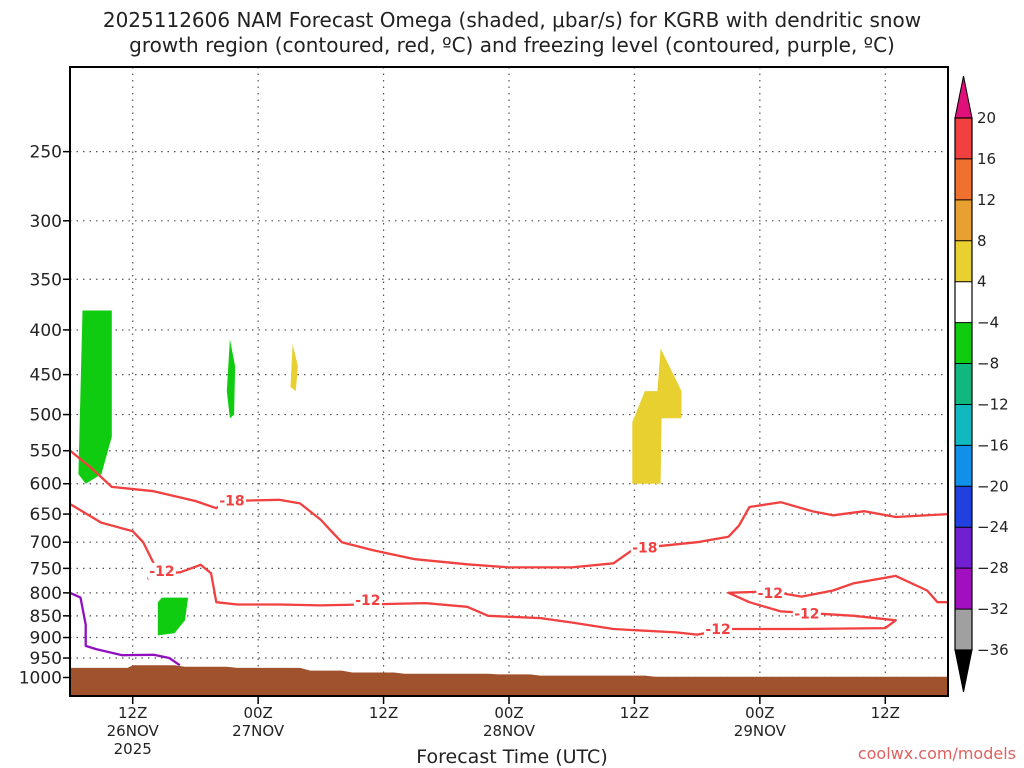 The height and width of the screenshot is (768, 1024). I want to click on x-tick-date-label: 29NOV, so click(760, 731).